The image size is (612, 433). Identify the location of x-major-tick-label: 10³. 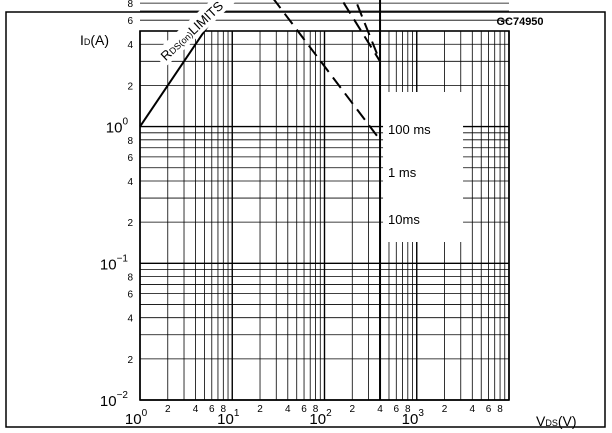
(413, 418).